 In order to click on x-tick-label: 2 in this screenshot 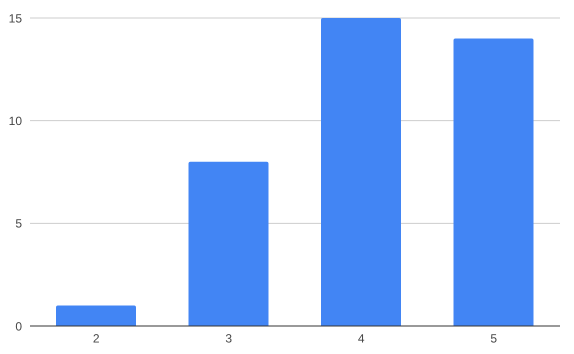, I will do `click(96, 339)`.